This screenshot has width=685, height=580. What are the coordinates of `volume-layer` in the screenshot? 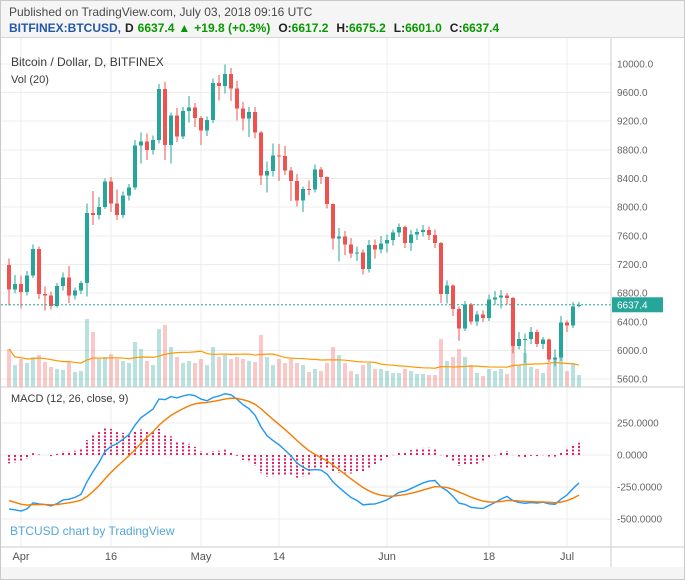 It's located at (294, 353).